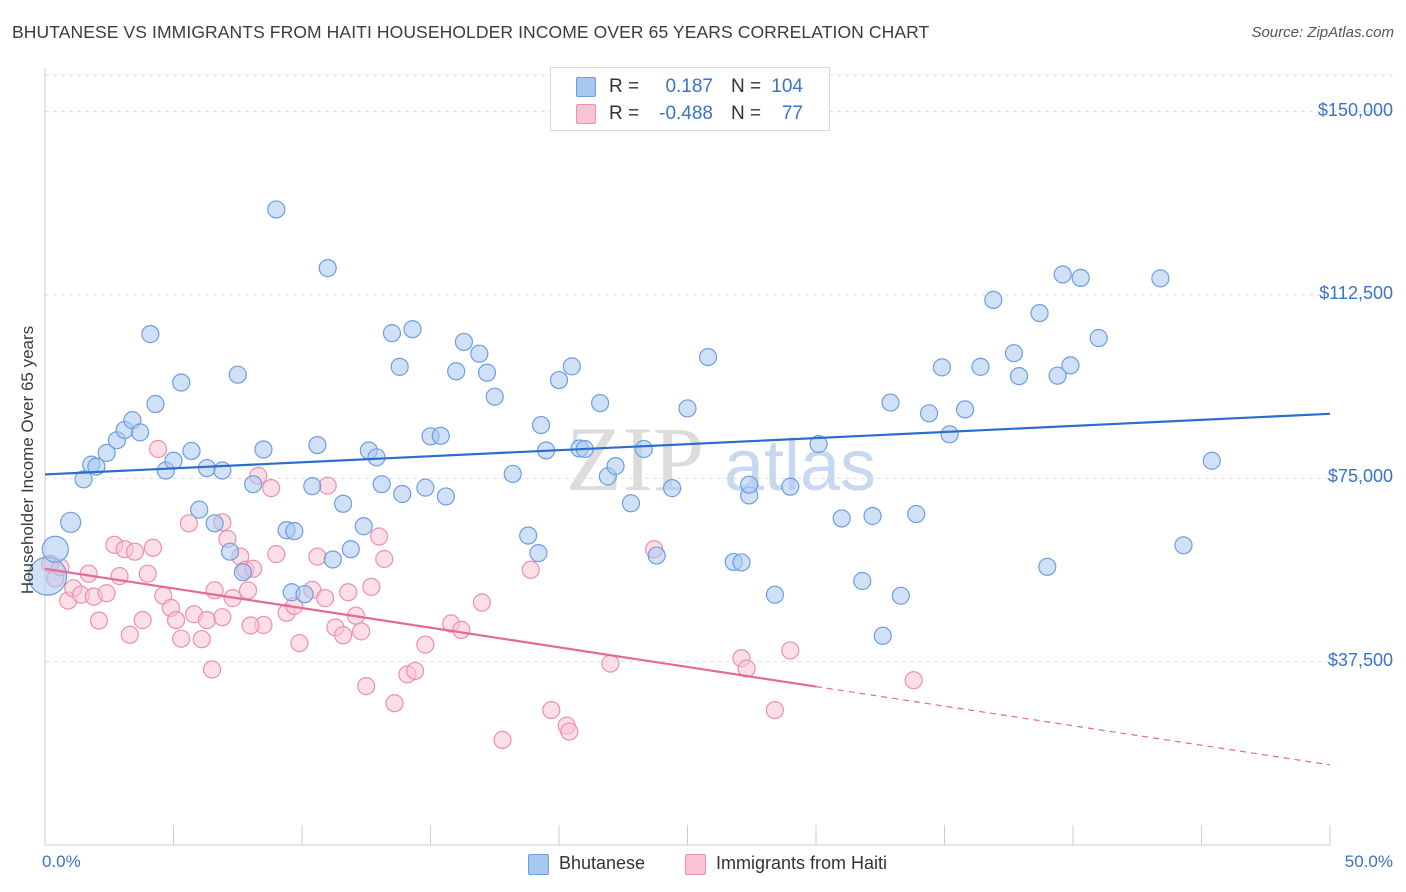 The image size is (1406, 892). I want to click on legend-label-haiti: Immigrants from Haiti, so click(802, 863).